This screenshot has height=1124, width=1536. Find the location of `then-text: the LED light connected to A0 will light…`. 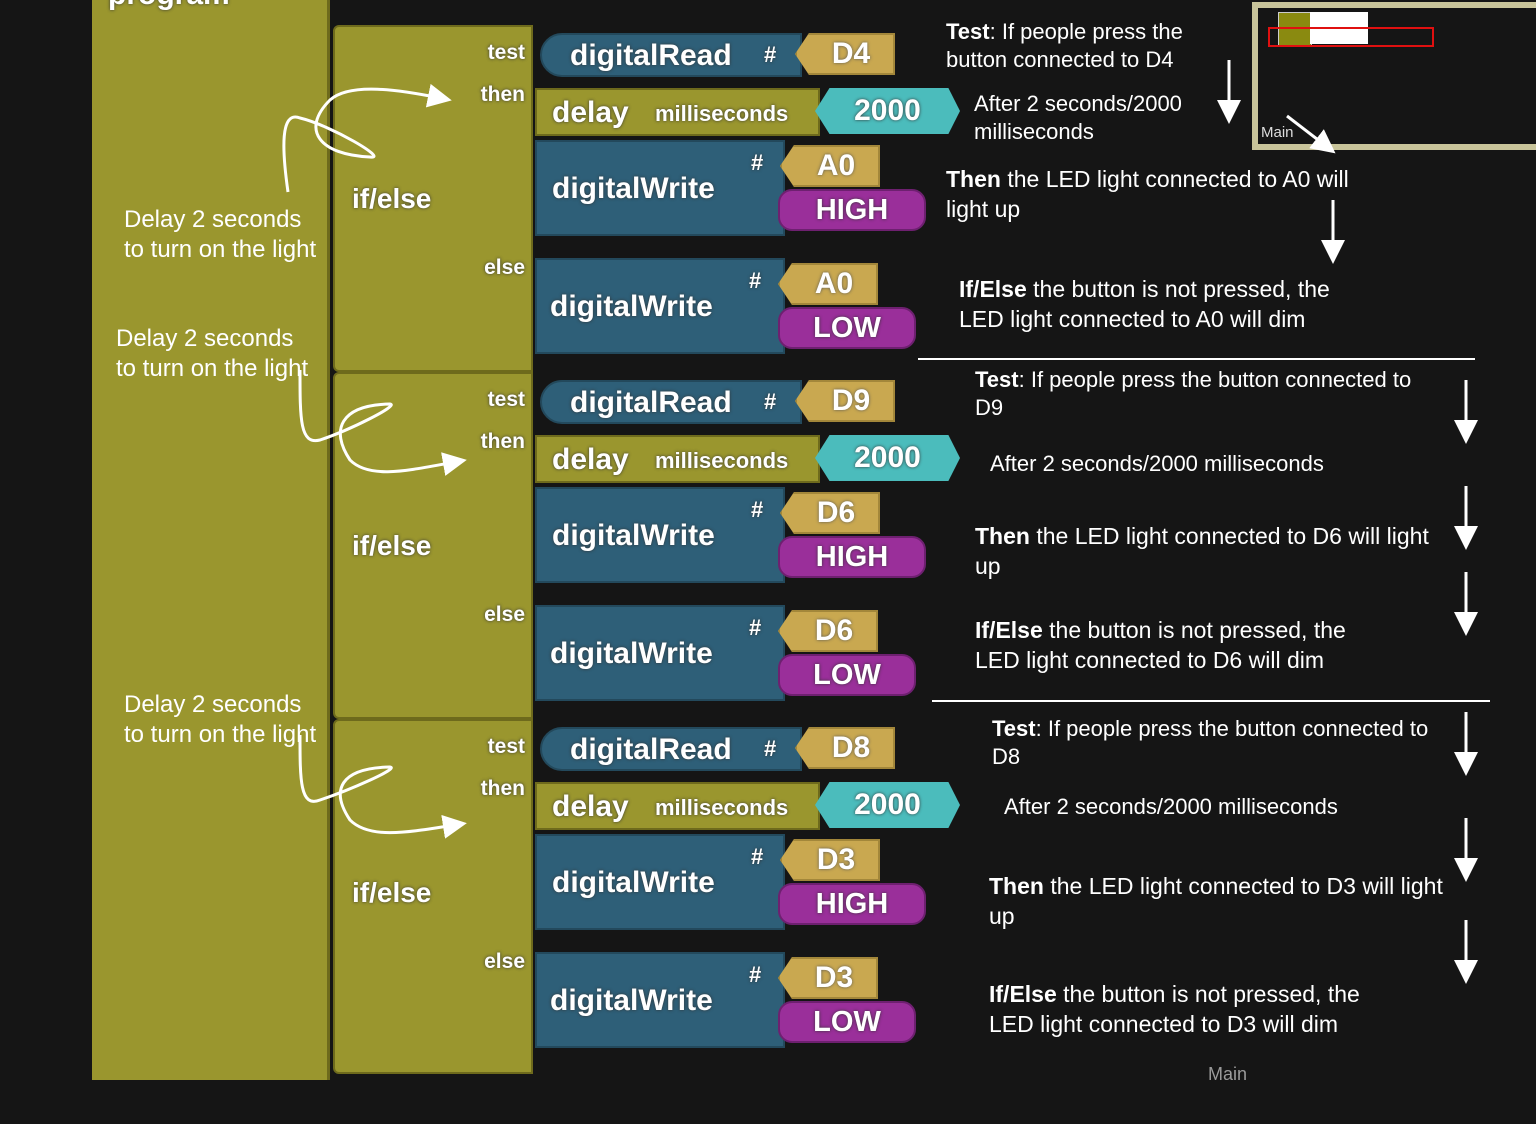

then-text: the LED light connected to A0 will light… is located at coordinates (1147, 194).